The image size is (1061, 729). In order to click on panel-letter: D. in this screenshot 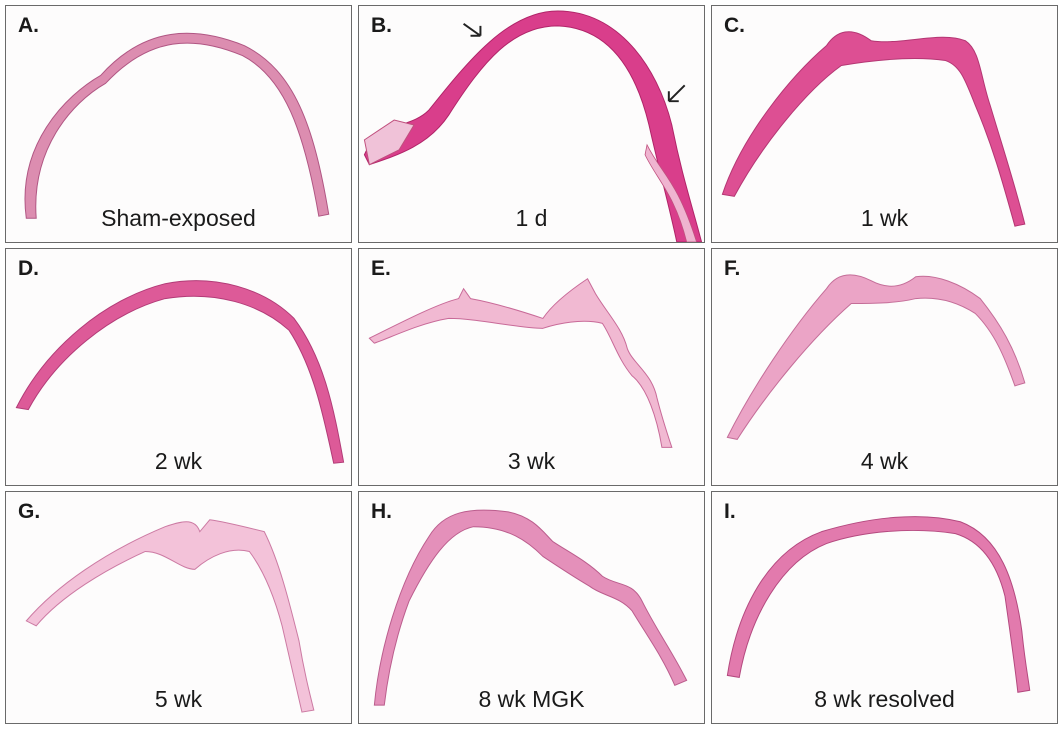, I will do `click(28, 268)`.